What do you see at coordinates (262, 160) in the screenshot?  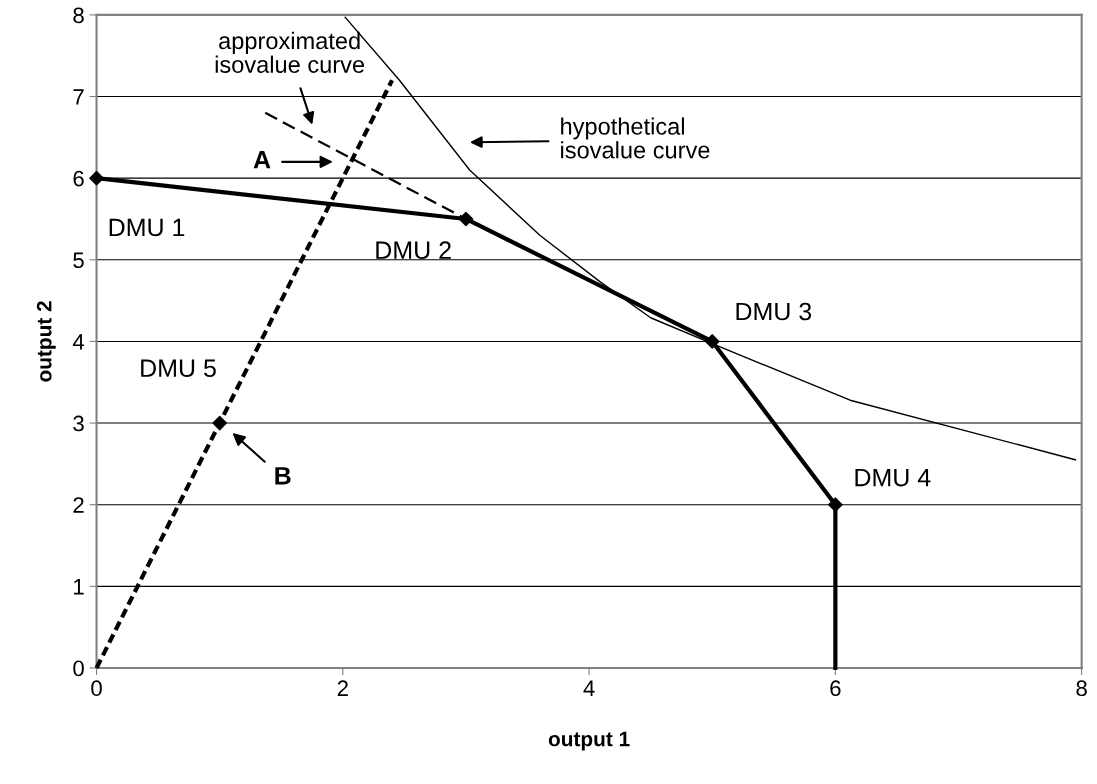 I see `annotation: A` at bounding box center [262, 160].